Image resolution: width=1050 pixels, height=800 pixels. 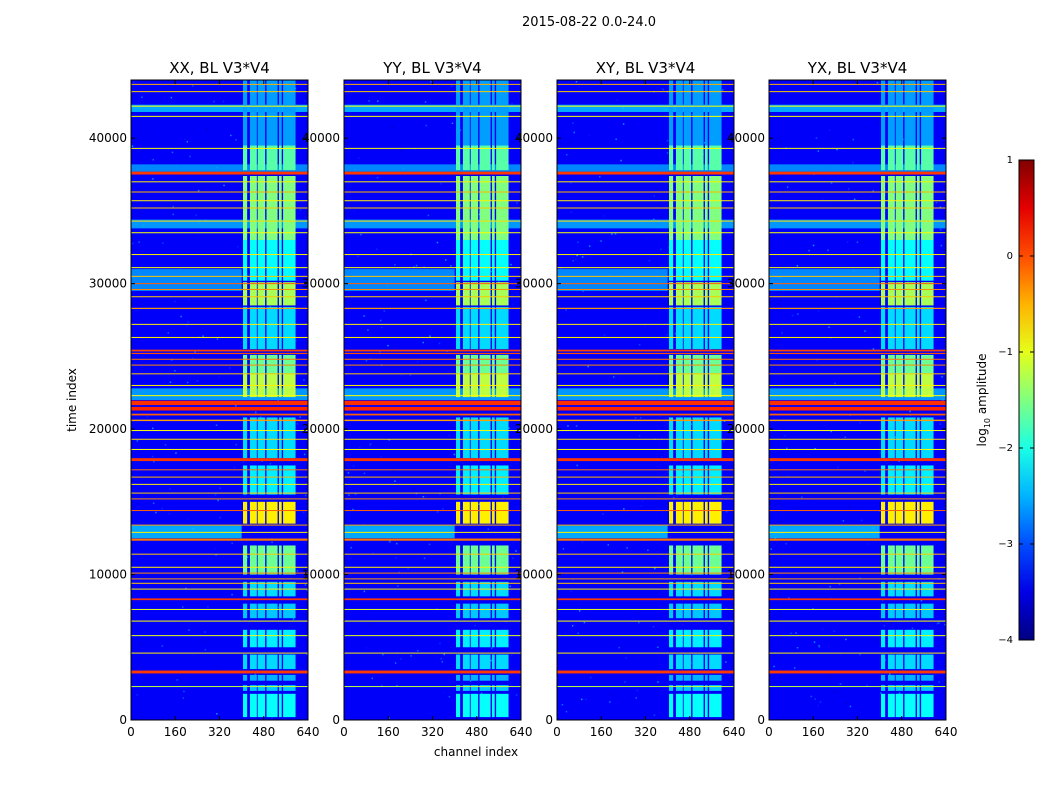 What do you see at coordinates (901, 732) in the screenshot?
I see `x-tick-label: 480` at bounding box center [901, 732].